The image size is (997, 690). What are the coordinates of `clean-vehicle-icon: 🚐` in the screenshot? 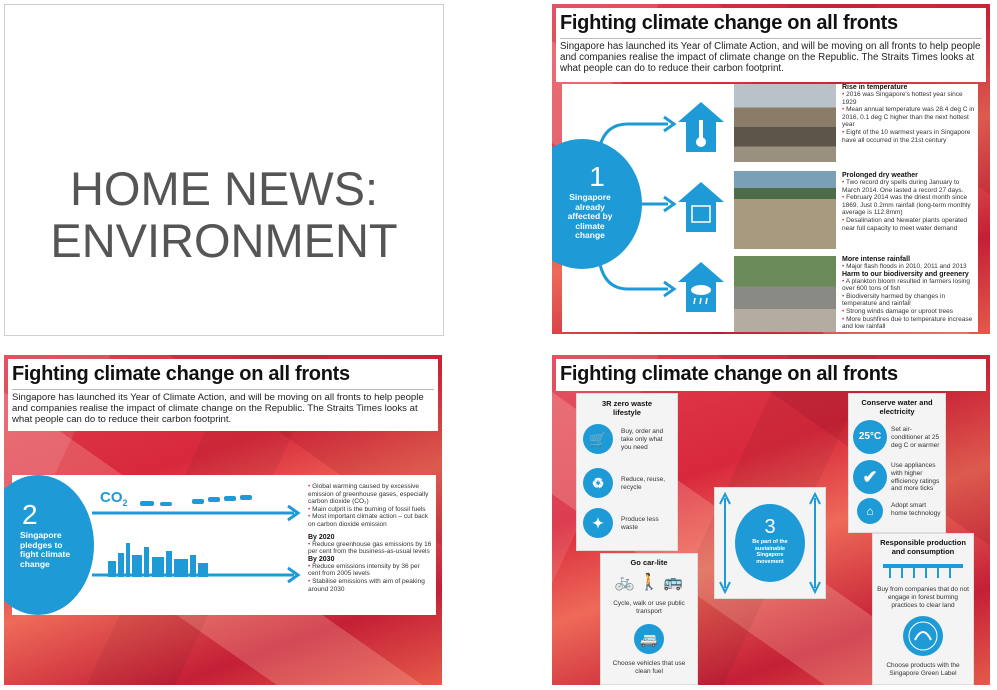 It's located at (649, 639).